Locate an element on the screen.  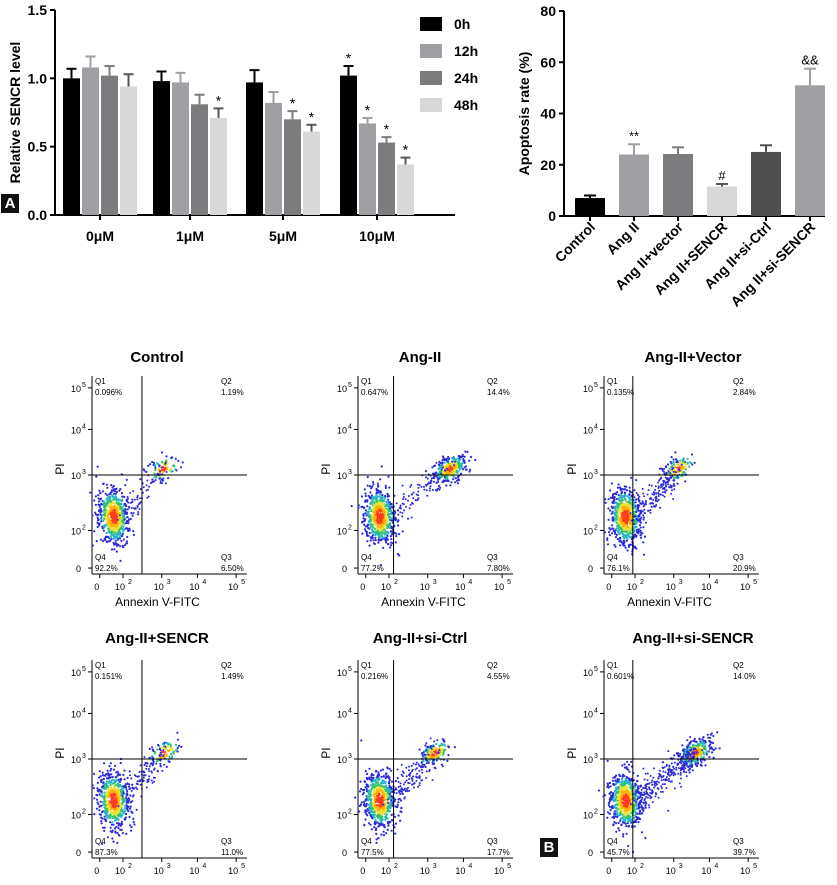
flow-q2-value: 14.4% is located at coordinates (498, 392).